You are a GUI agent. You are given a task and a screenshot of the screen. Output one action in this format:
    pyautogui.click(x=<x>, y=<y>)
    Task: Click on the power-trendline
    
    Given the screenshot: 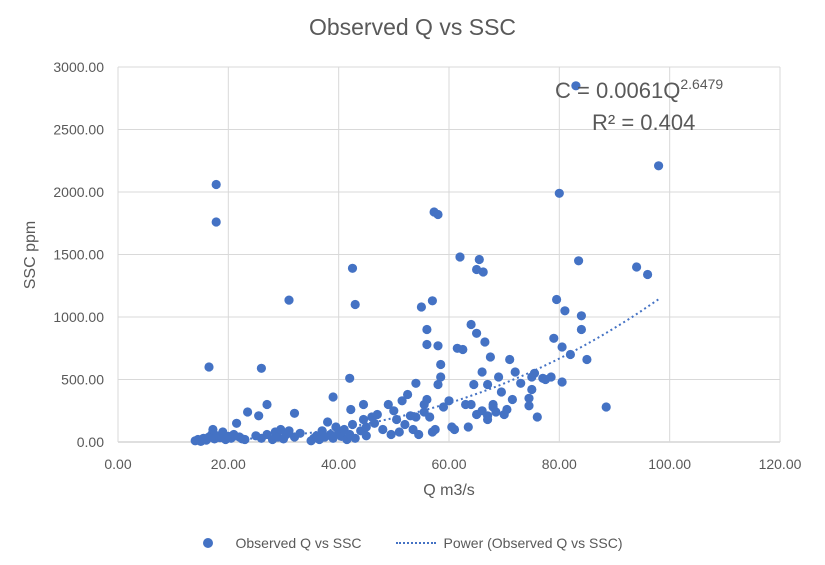 What is the action you would take?
    pyautogui.click(x=427, y=370)
    